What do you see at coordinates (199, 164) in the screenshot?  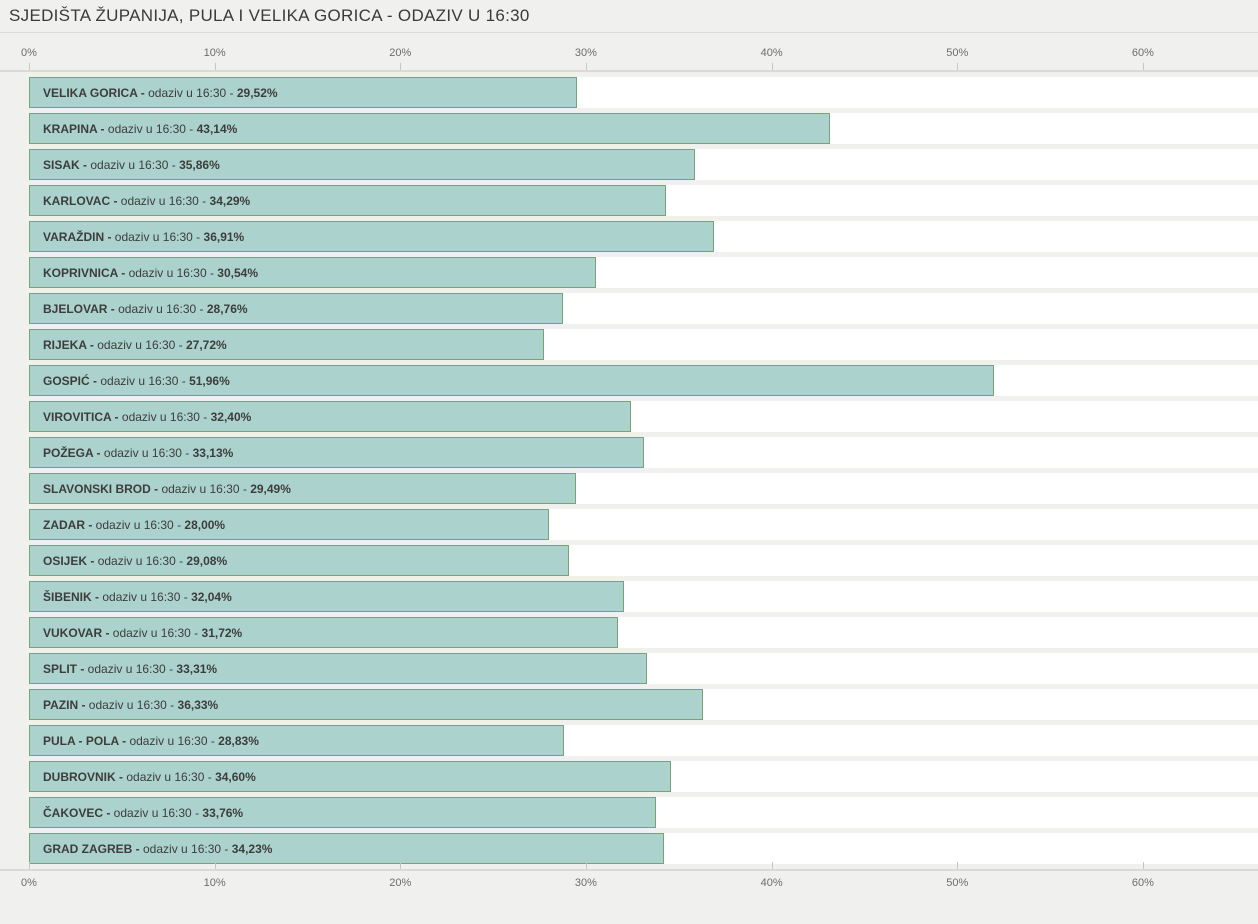 I see `bar-label-value: 35,86%` at bounding box center [199, 164].